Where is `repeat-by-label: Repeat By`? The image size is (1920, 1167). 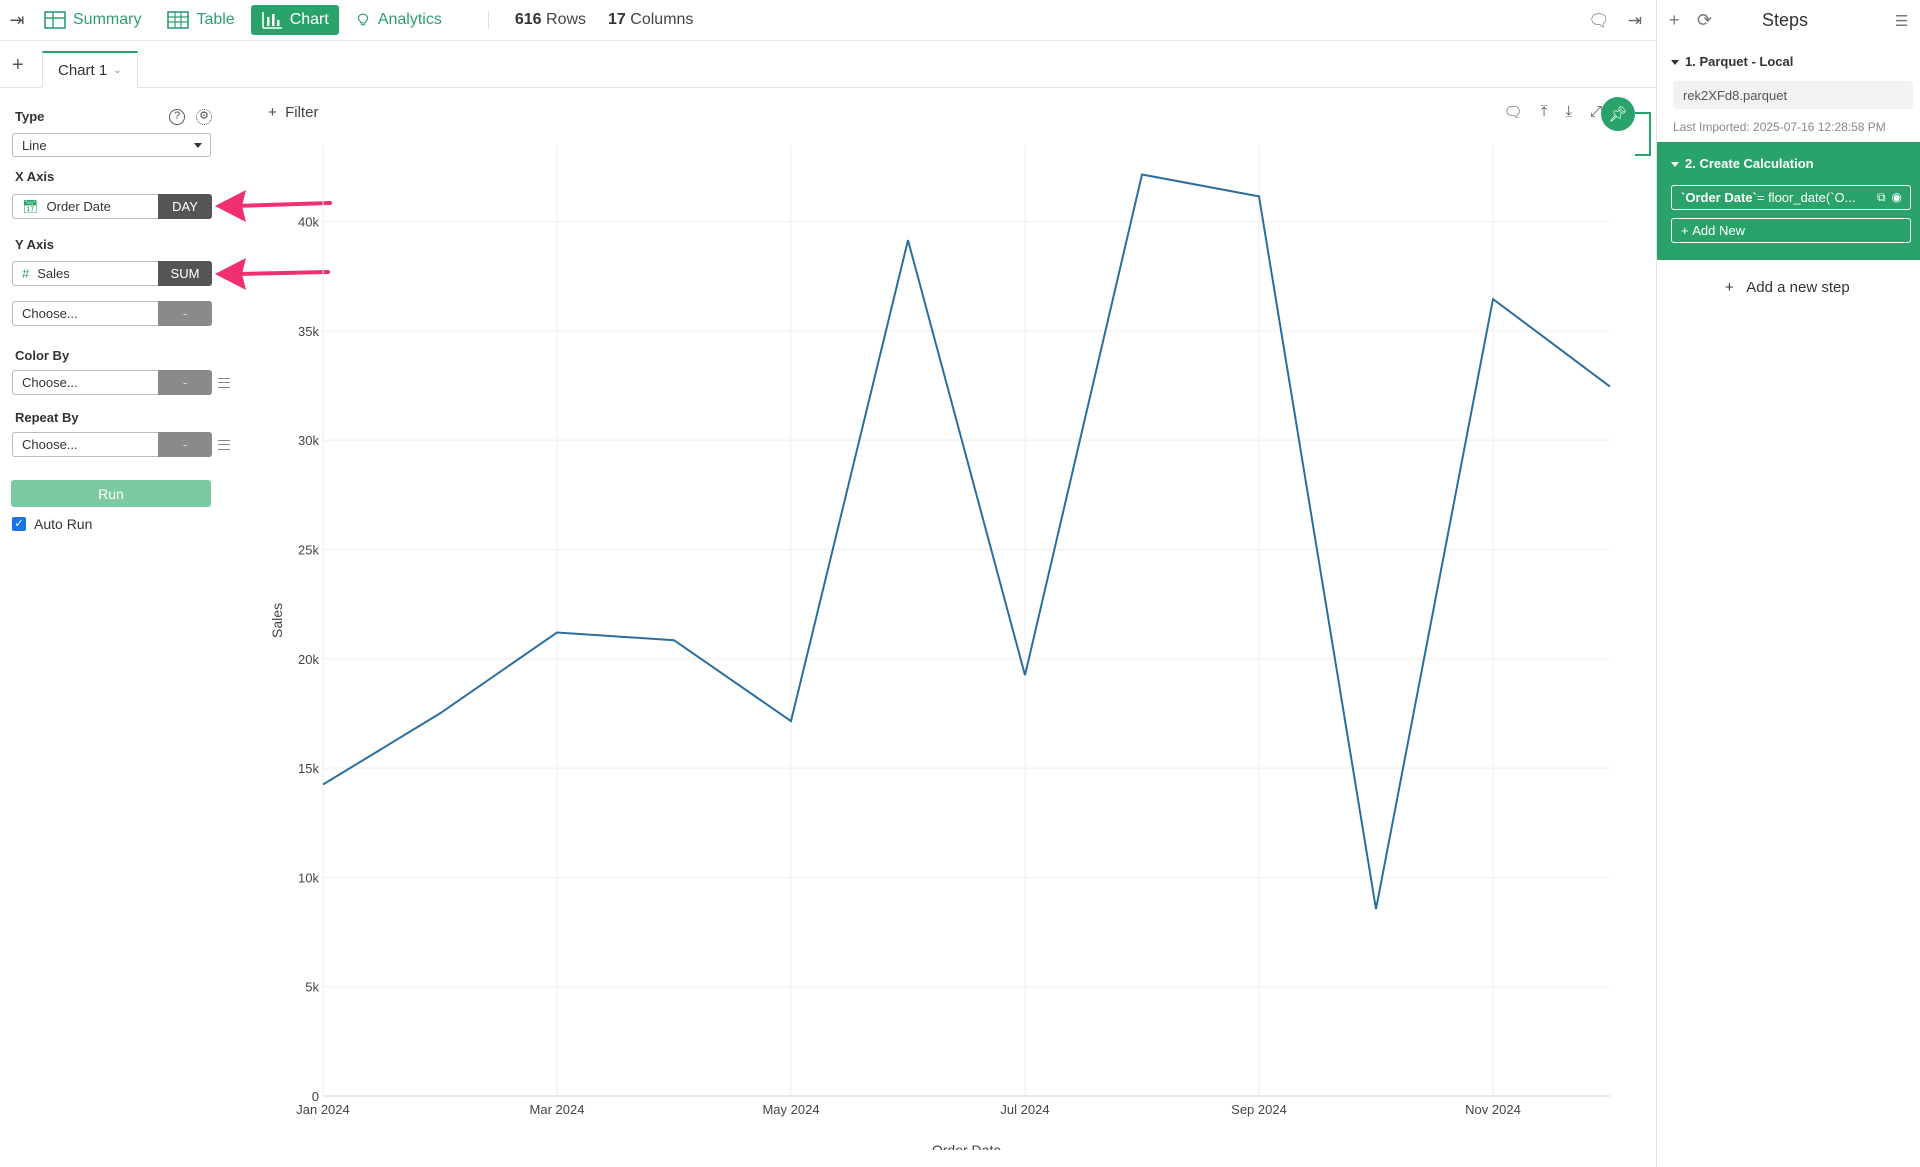 repeat-by-label: Repeat By is located at coordinates (47, 417).